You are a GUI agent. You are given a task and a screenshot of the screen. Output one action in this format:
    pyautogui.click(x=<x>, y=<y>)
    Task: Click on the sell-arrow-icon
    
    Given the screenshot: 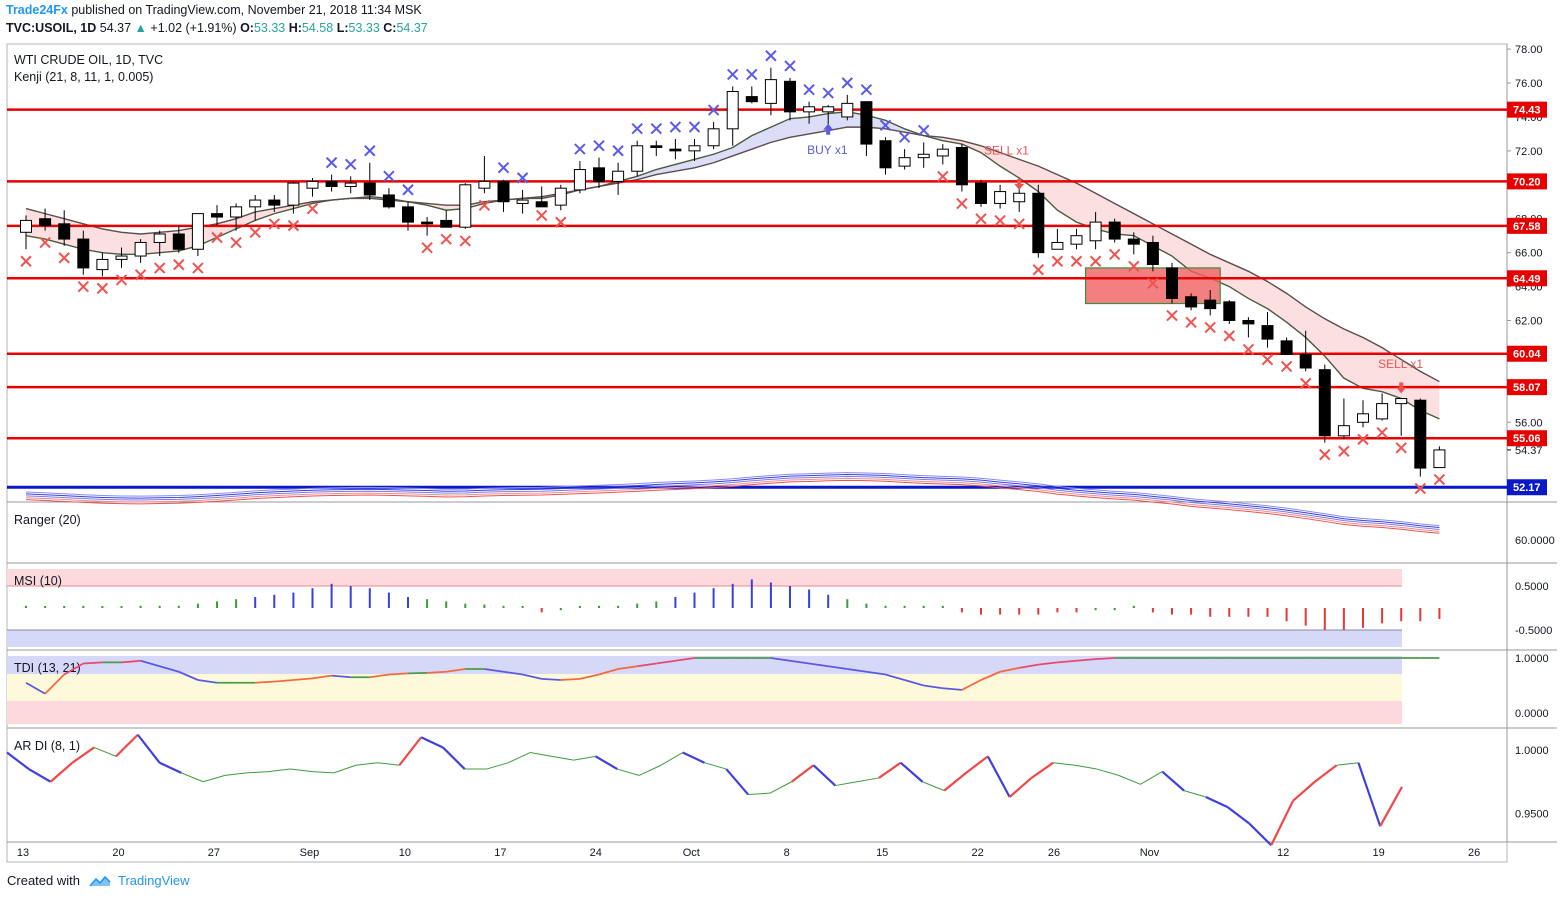 What is the action you would take?
    pyautogui.click(x=1019, y=184)
    